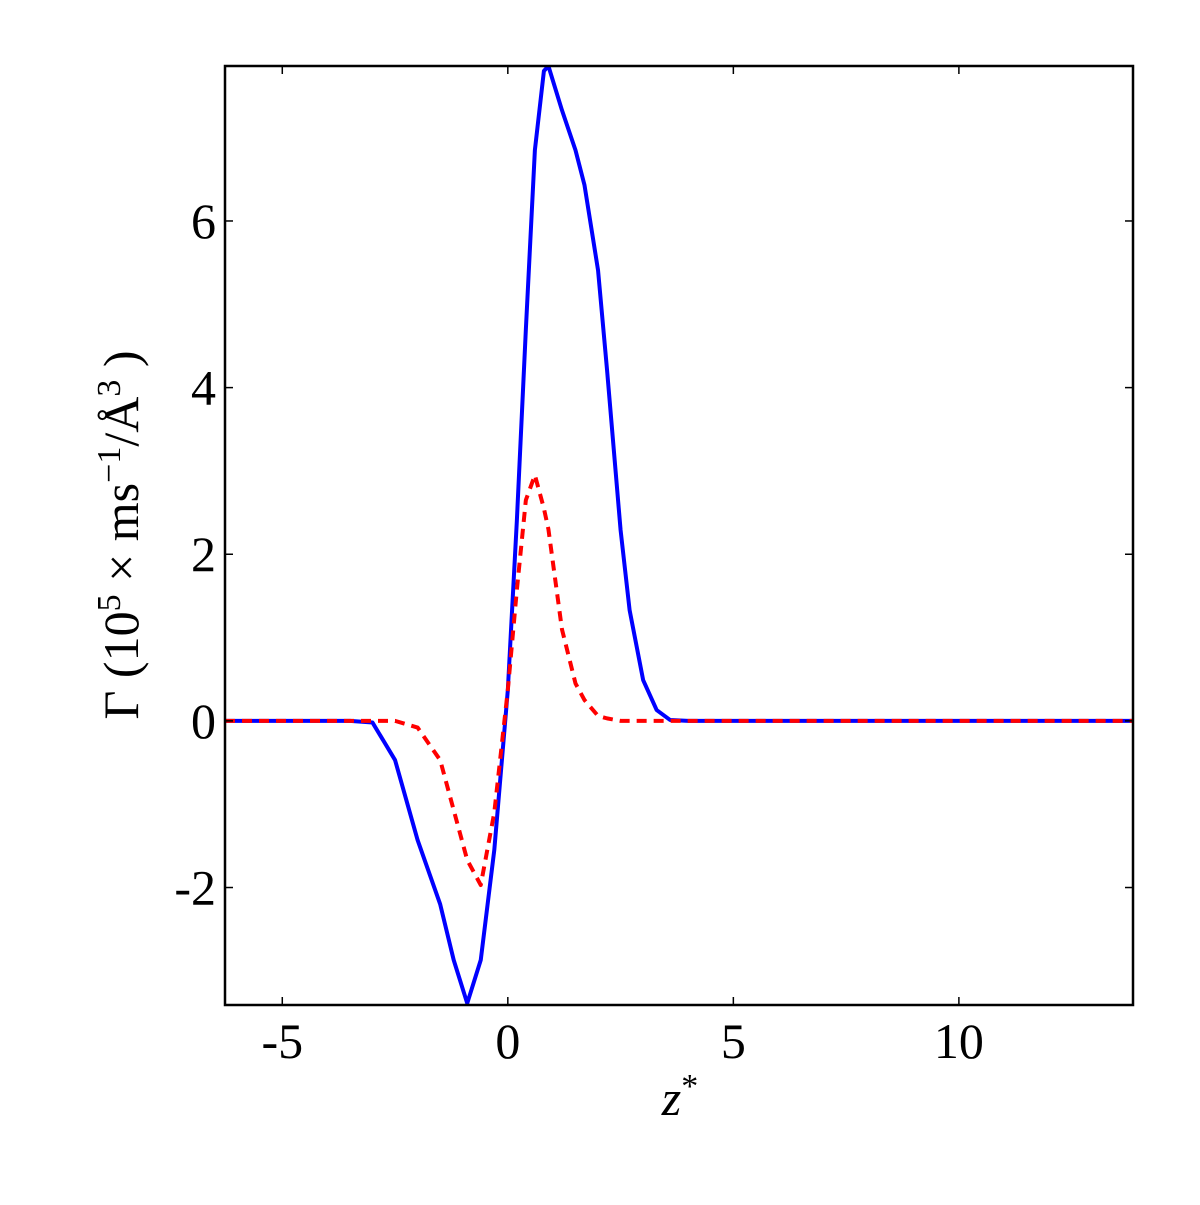  Describe the element at coordinates (671, 1098) in the screenshot. I see `x-label-part: z` at that location.